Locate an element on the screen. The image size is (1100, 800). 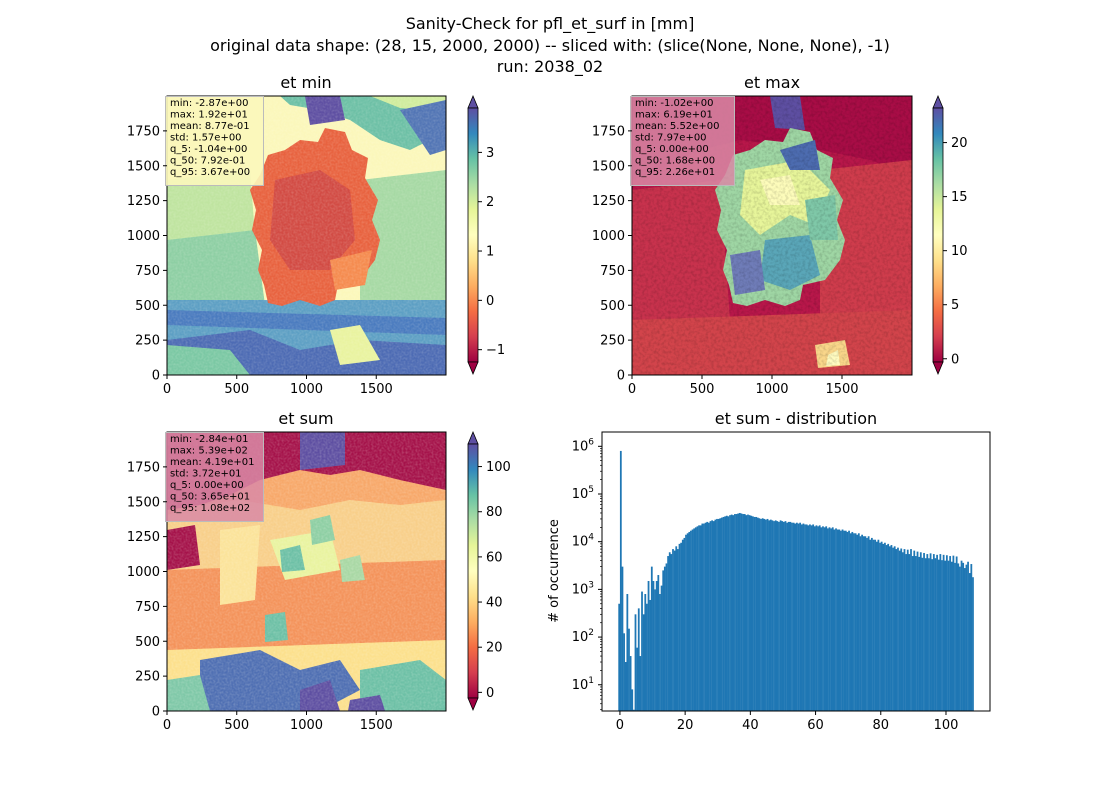
stats-line: q_50: 1.68e+00 is located at coordinates (675, 161).